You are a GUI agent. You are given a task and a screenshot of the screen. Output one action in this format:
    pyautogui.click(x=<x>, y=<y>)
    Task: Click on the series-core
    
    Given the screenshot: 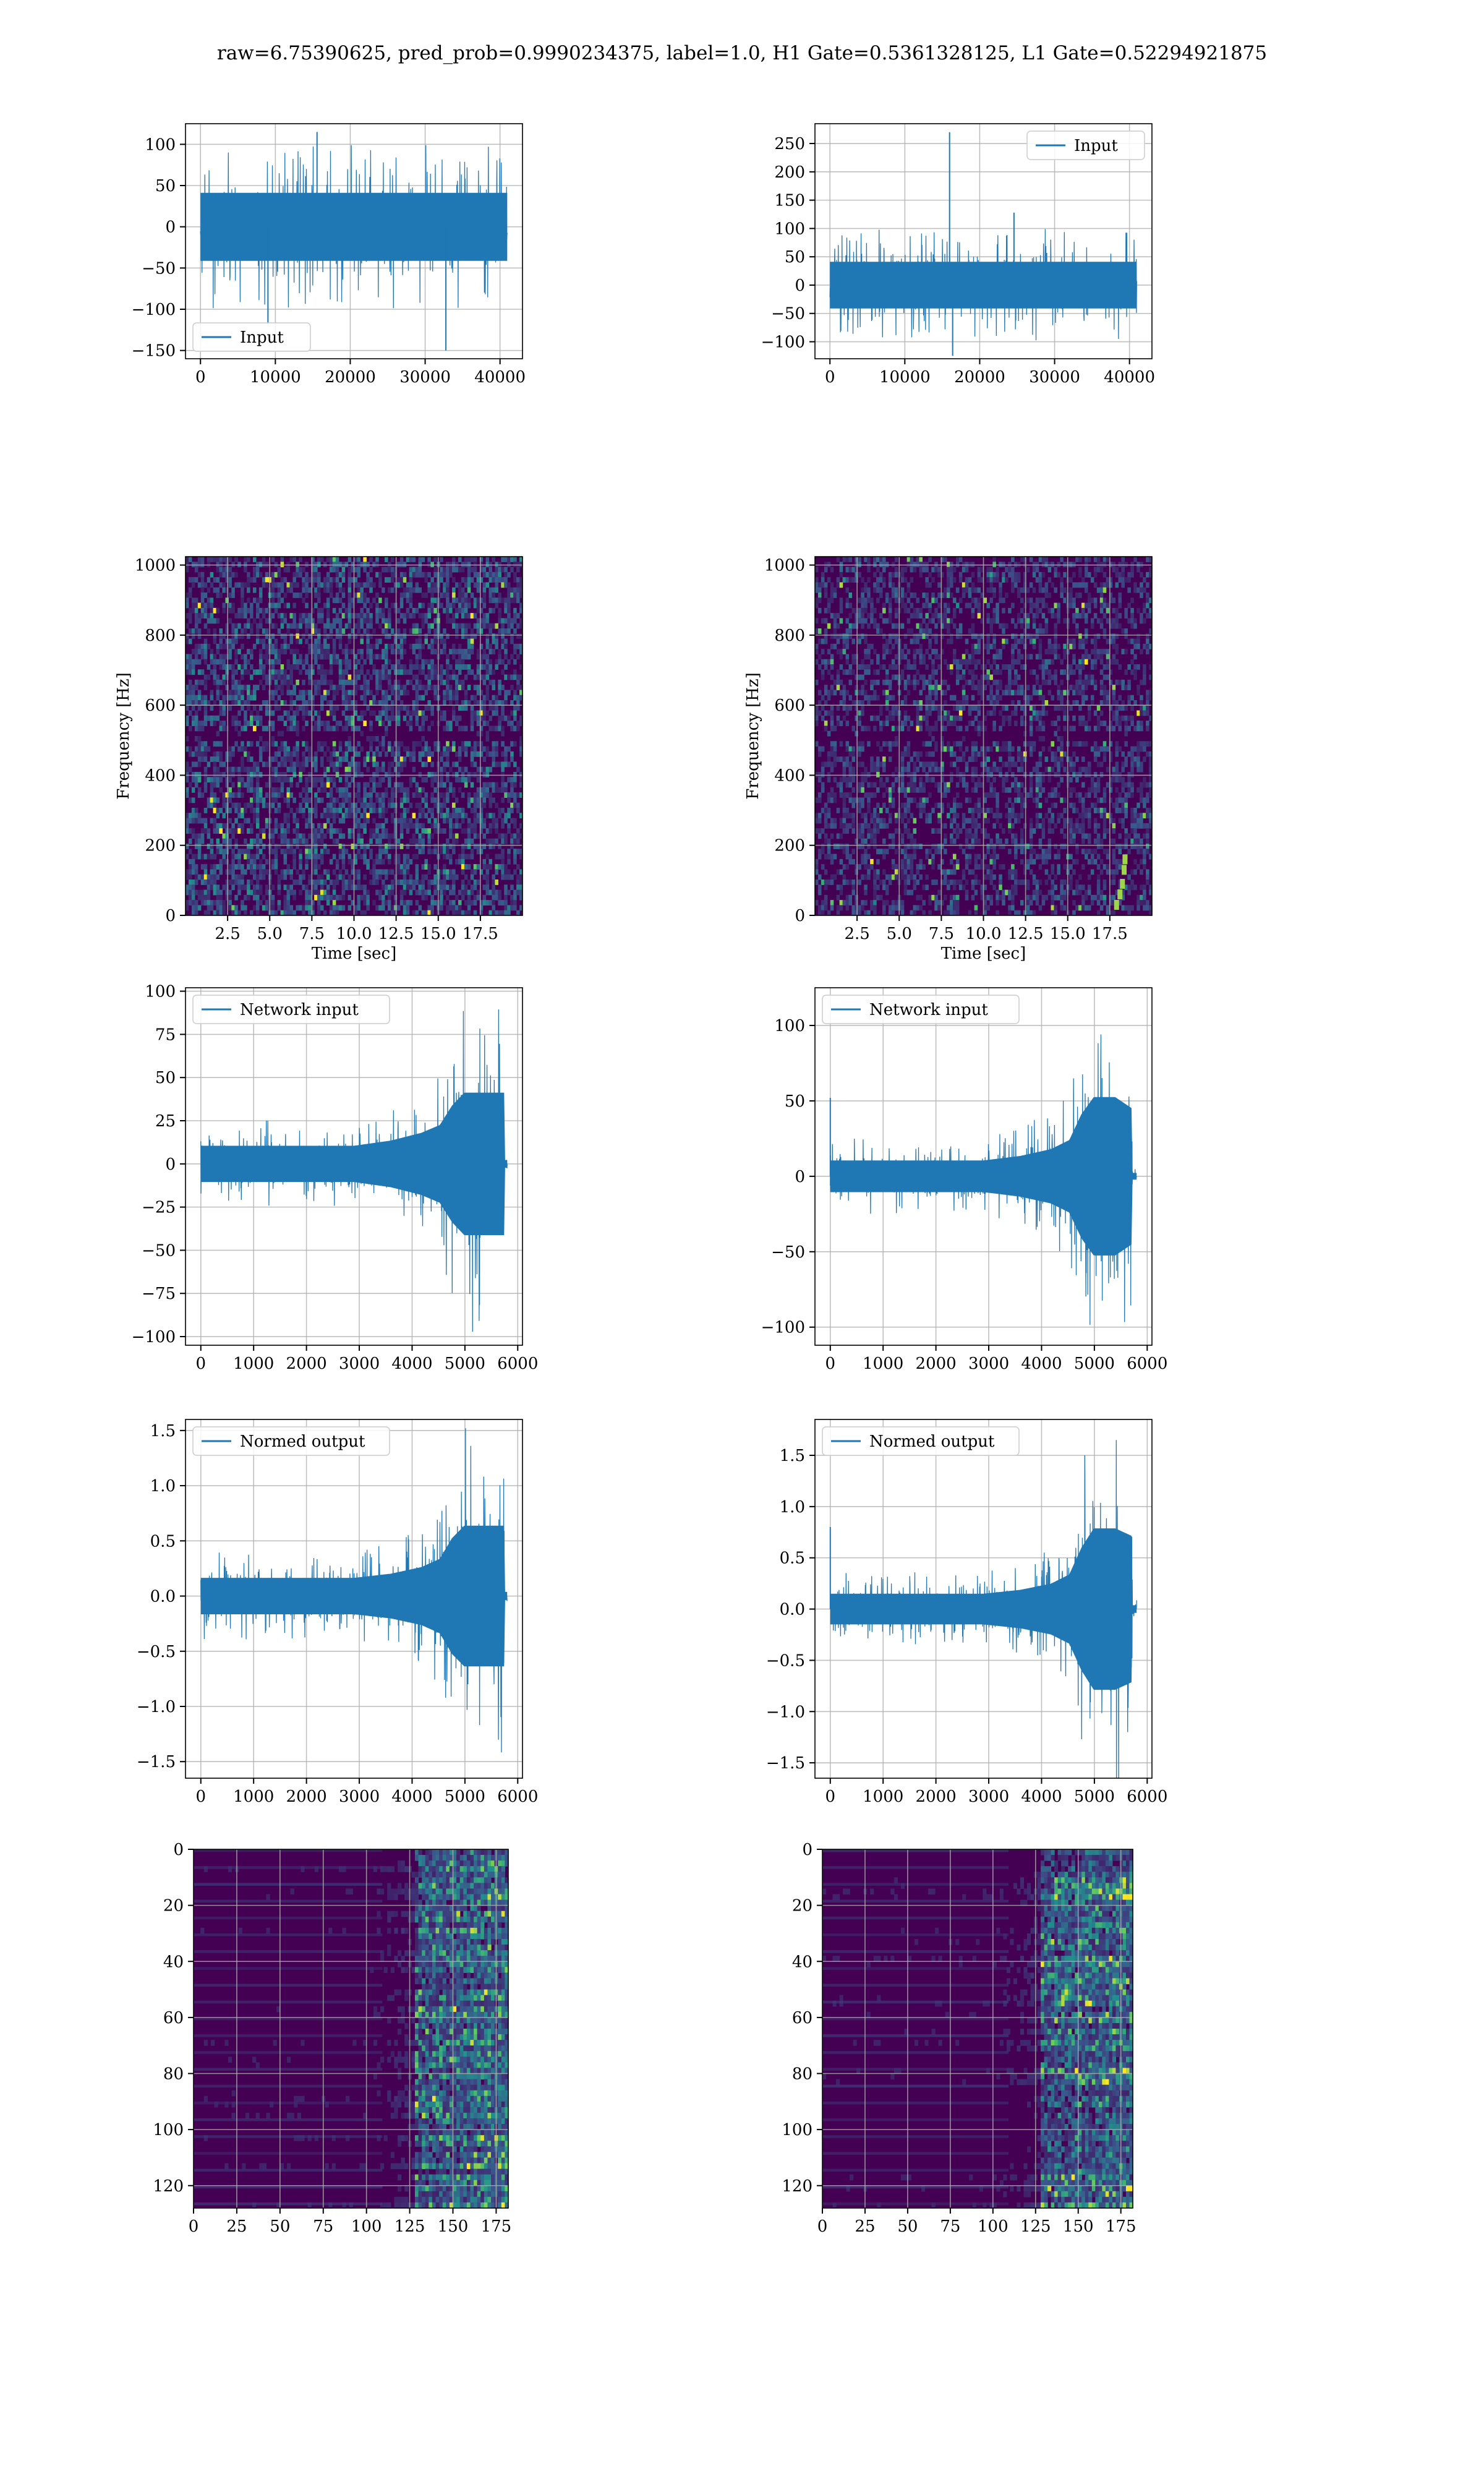 What is the action you would take?
    pyautogui.click(x=354, y=227)
    